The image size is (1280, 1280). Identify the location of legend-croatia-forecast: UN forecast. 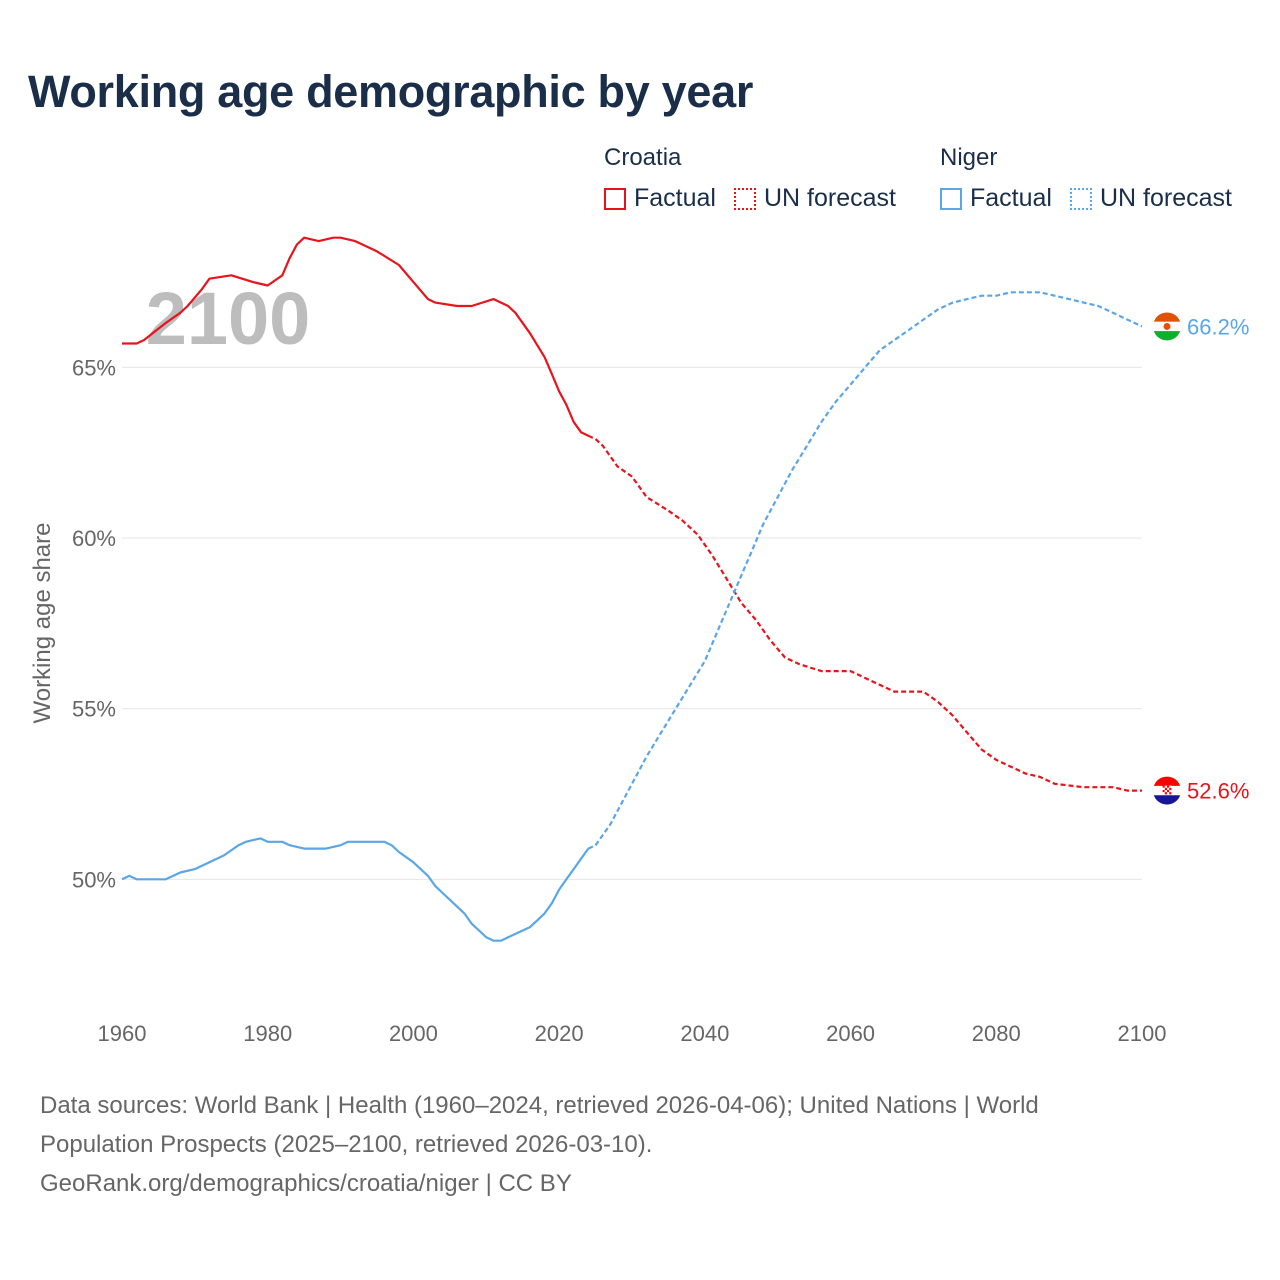
(814, 198).